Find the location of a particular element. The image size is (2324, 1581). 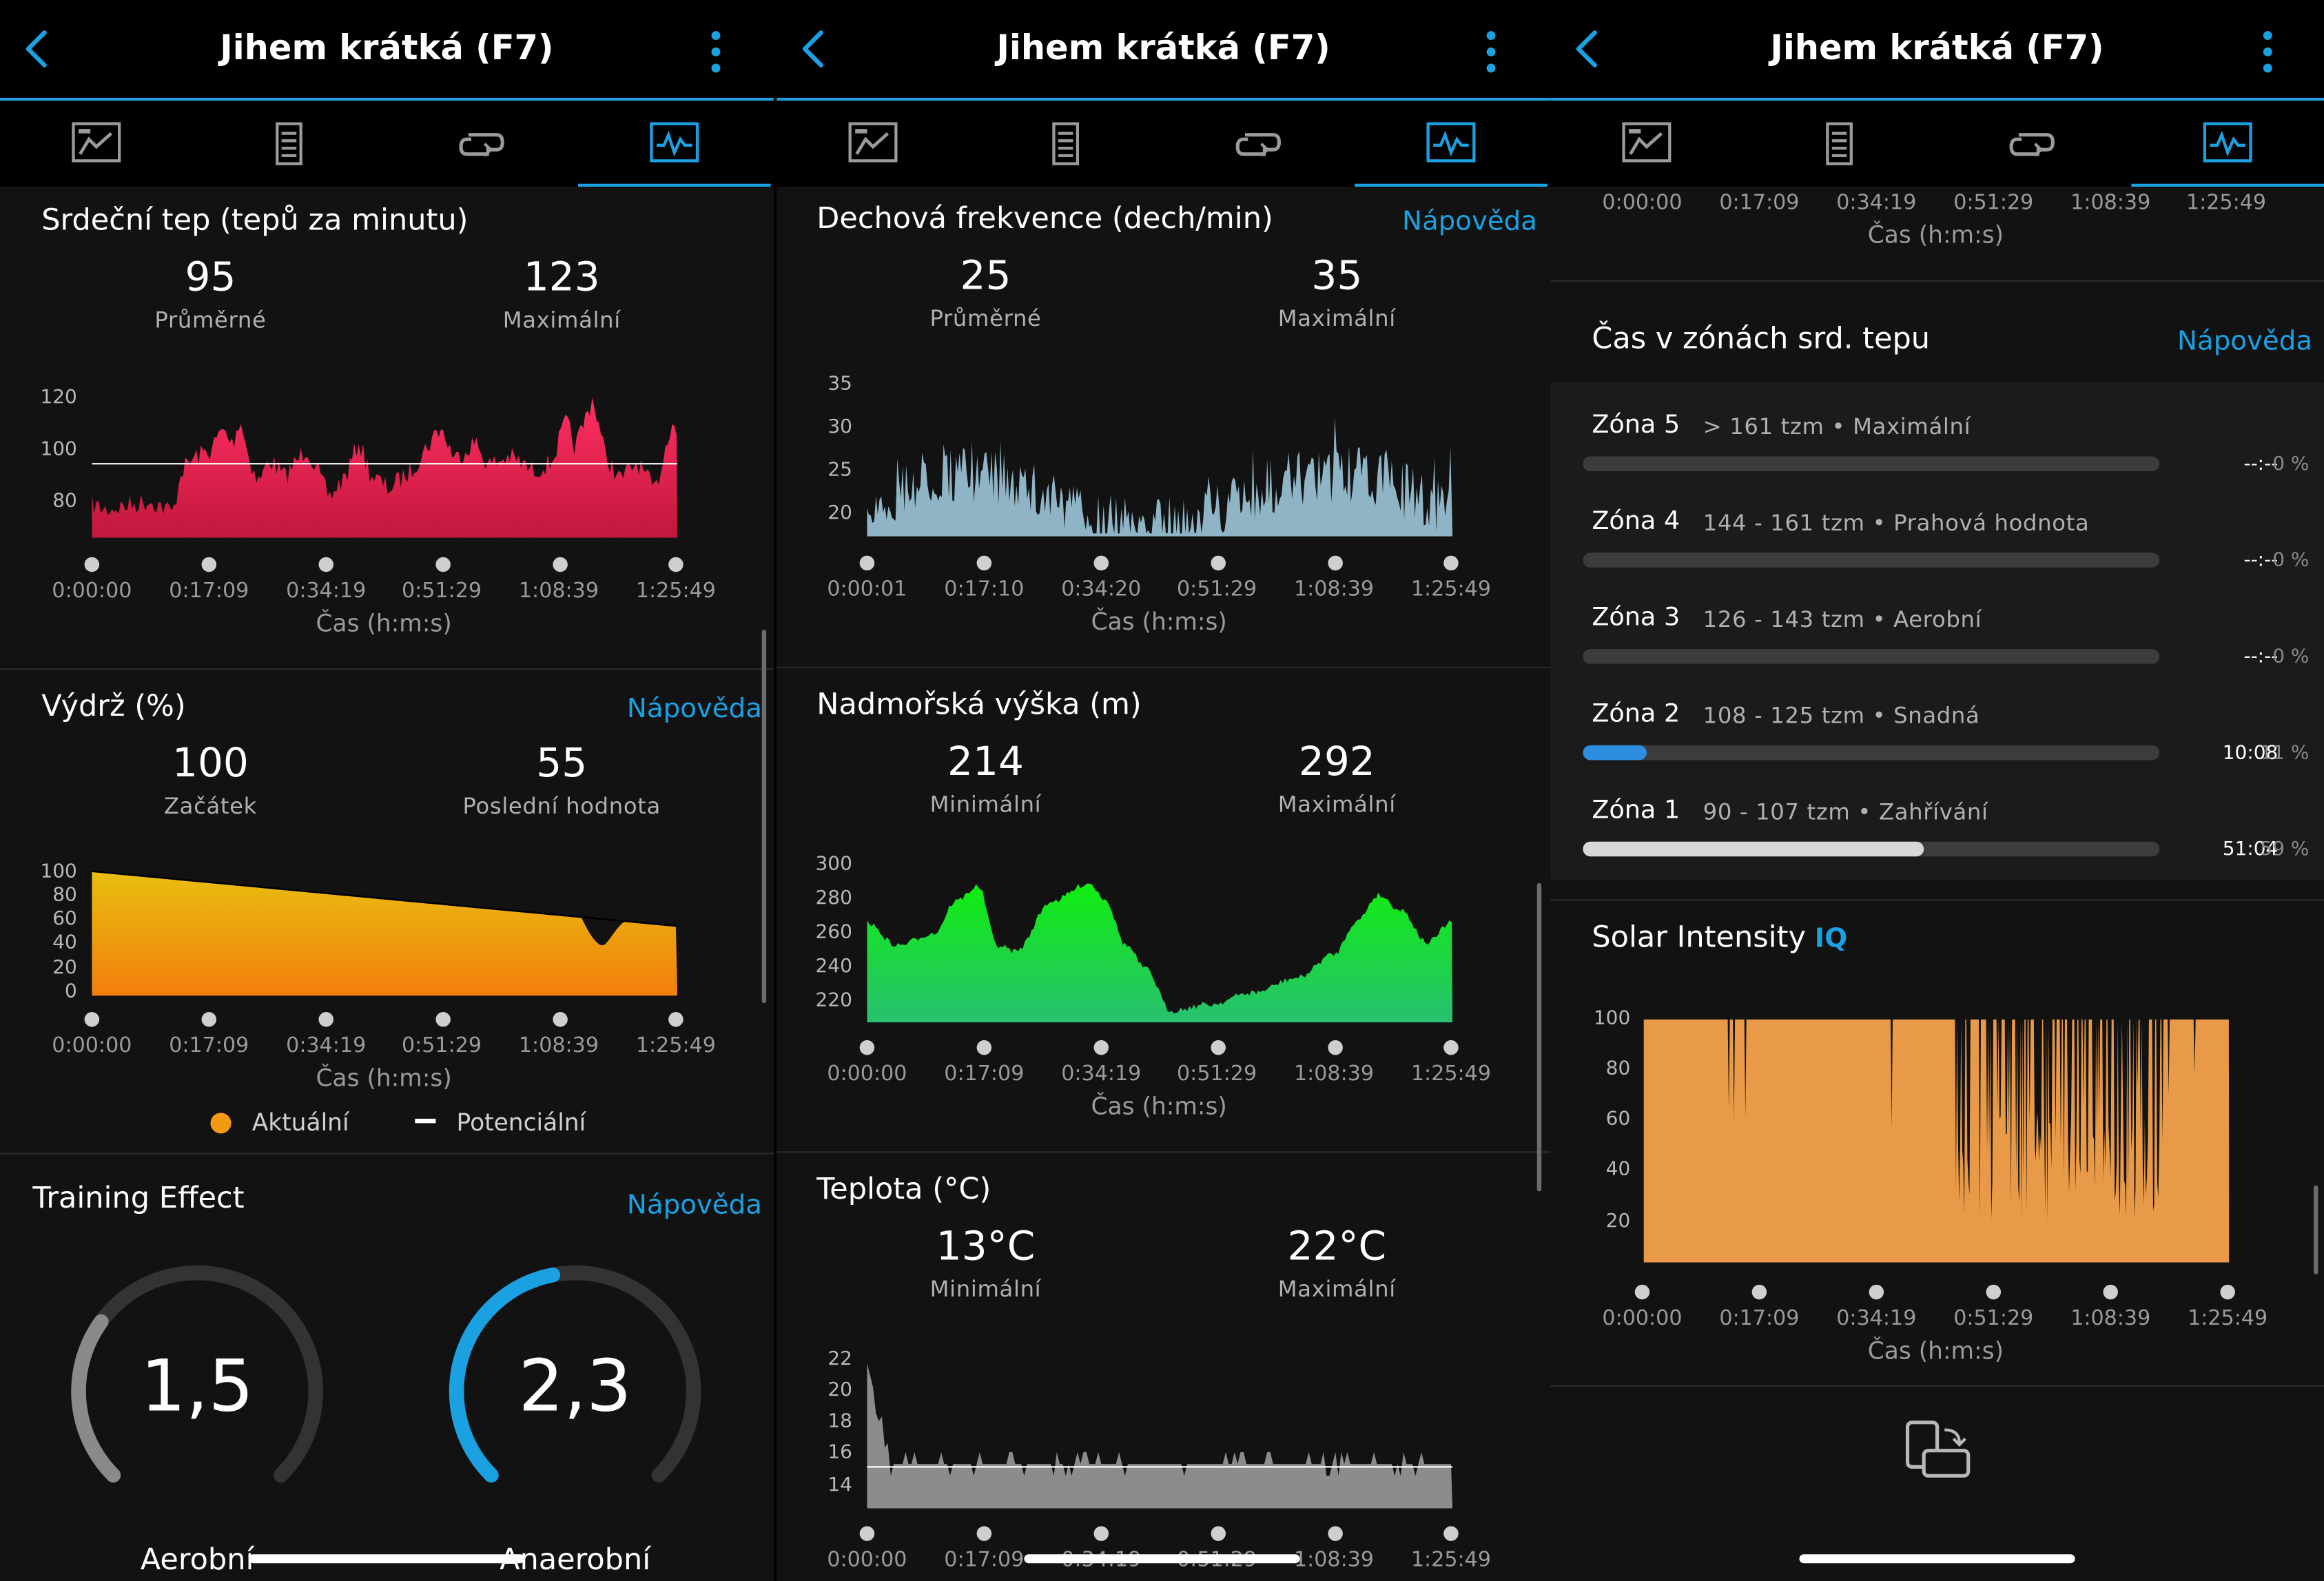

x-tick-label: 0:34:19 is located at coordinates (1876, 203).